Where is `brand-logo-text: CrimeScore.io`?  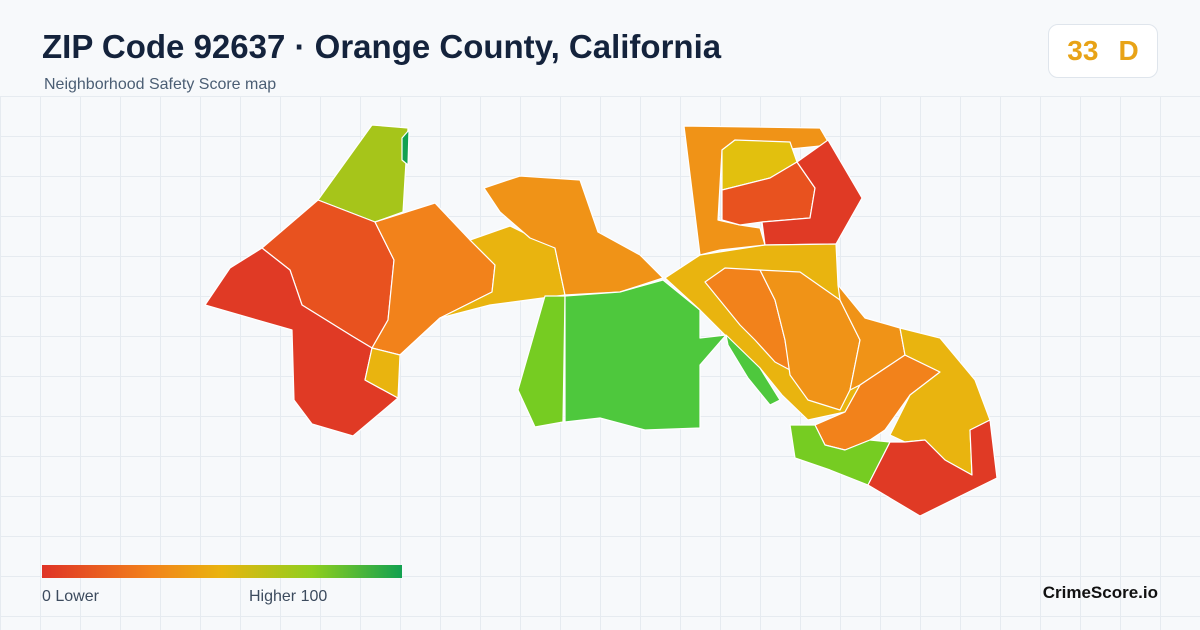 brand-logo-text: CrimeScore.io is located at coordinates (1100, 592).